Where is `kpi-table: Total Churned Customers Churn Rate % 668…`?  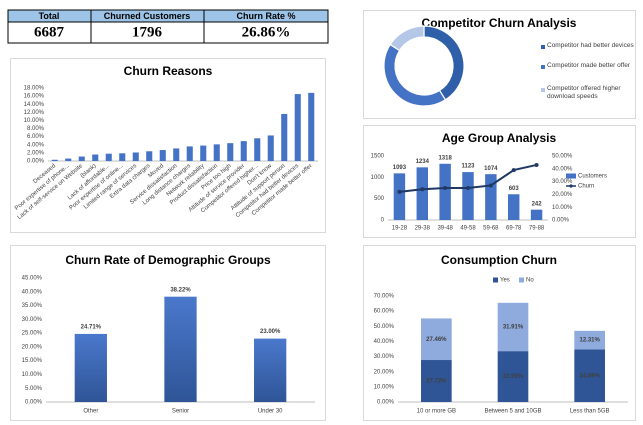
kpi-table: Total Churned Customers Churn Rate % 668… is located at coordinates (168, 26).